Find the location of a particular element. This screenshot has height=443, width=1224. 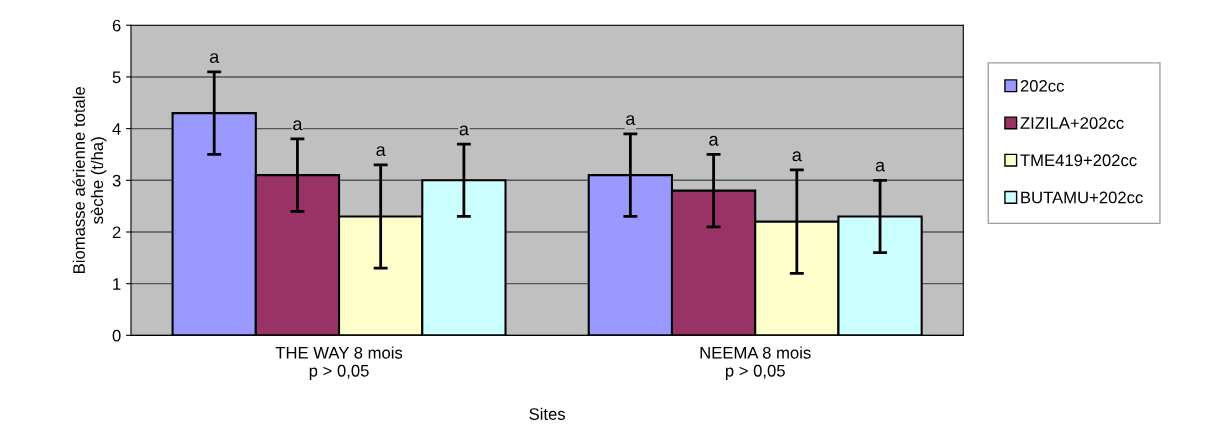

x-tick-label: NEEMA 8 mois p > 0,05 is located at coordinates (755, 363).